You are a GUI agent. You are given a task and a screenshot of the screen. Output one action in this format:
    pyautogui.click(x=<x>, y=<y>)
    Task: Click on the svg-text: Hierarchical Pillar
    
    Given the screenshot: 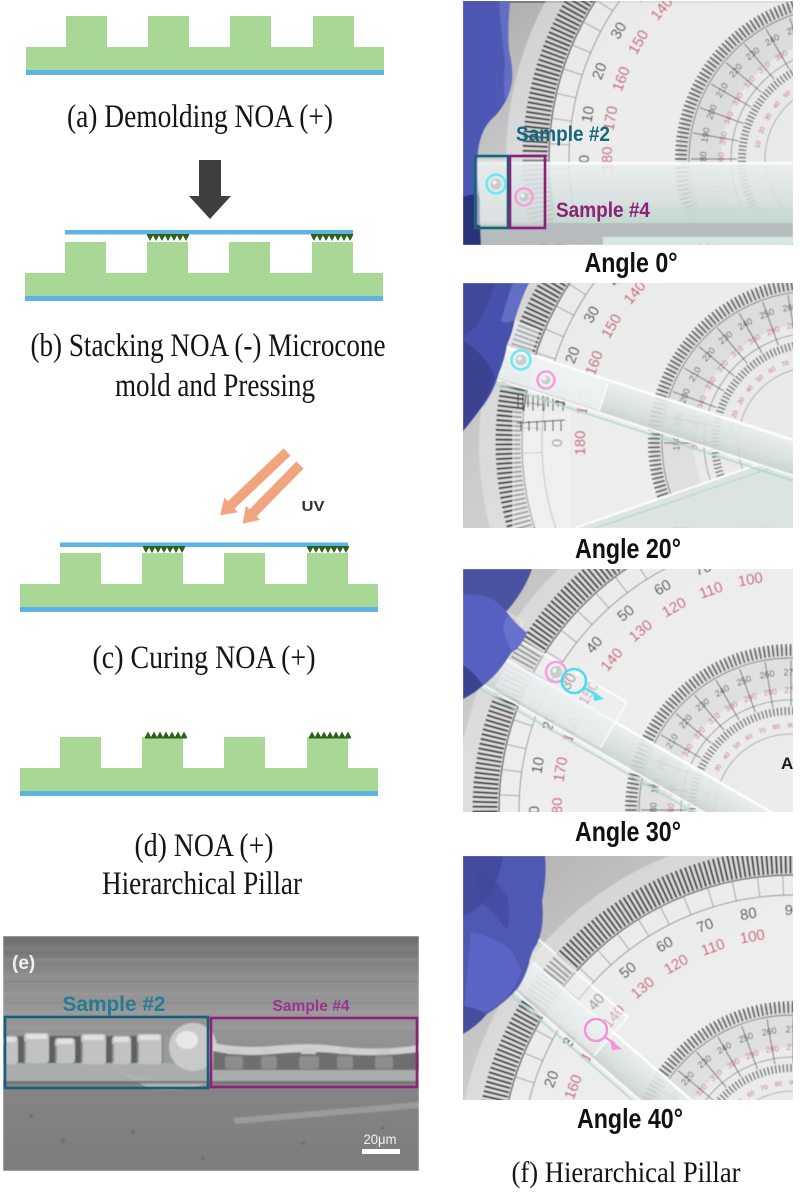 What is the action you would take?
    pyautogui.click(x=202, y=884)
    